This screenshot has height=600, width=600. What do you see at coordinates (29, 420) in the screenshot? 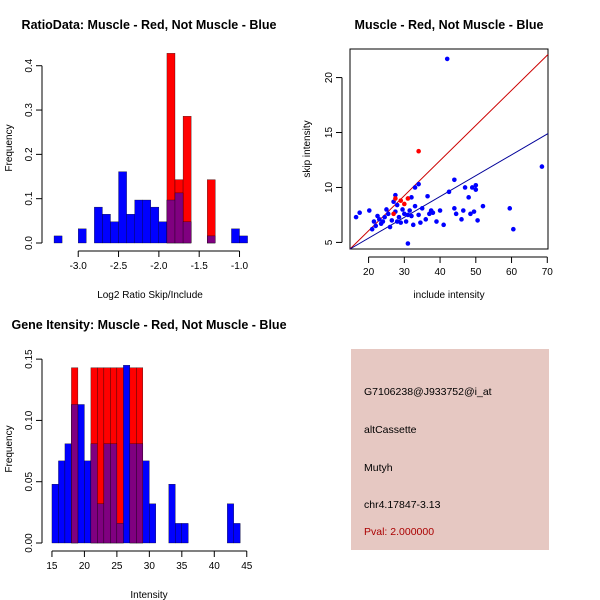
I see `y-tick-label: 0.10` at bounding box center [29, 420].